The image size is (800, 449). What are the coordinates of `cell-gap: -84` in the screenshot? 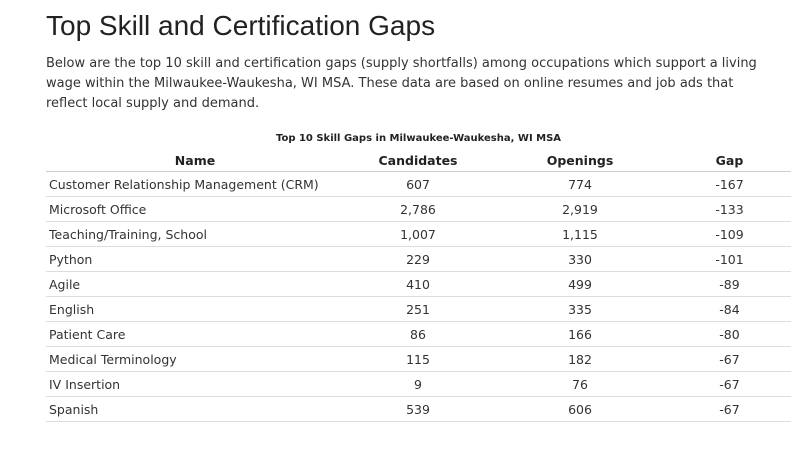 It's located at (729, 309).